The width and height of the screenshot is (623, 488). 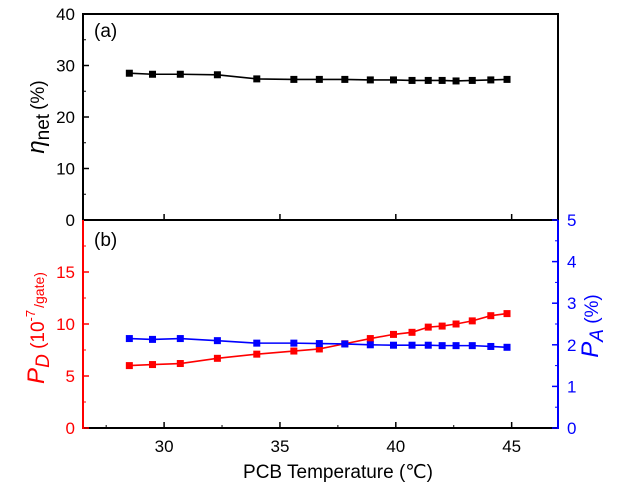 I want to click on x-tick-label: 45, so click(x=511, y=446).